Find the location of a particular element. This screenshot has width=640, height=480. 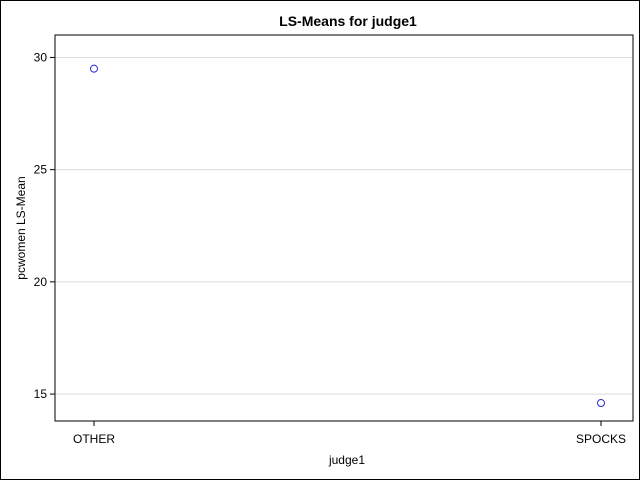

y-axis: 15 20 25 30 is located at coordinates (44, 225).